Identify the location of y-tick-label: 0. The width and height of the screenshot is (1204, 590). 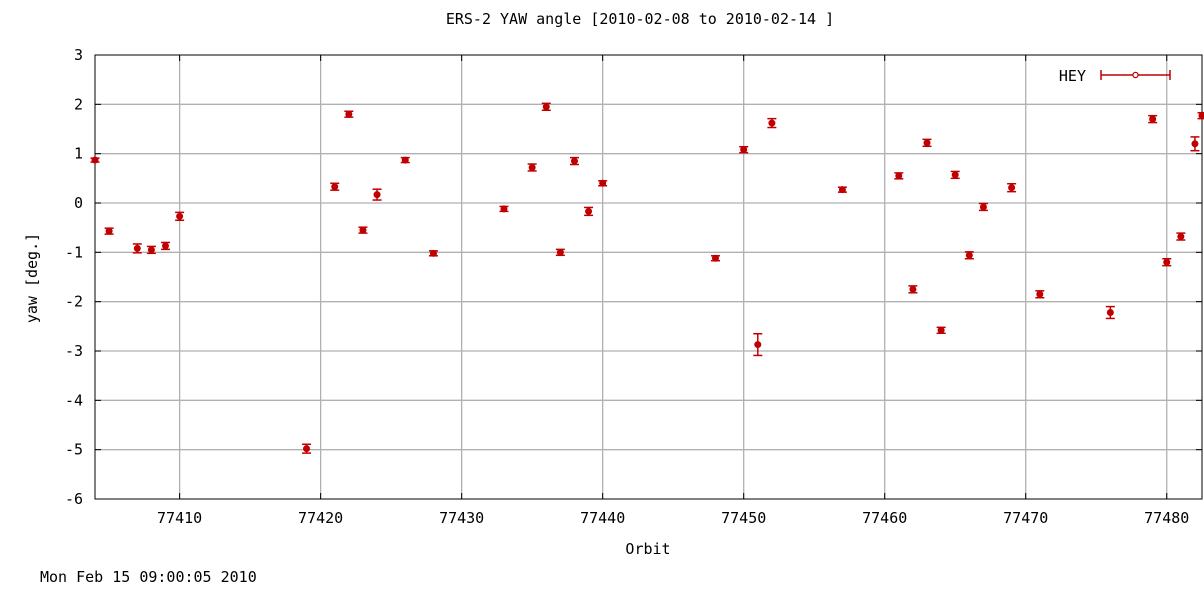
(78, 203).